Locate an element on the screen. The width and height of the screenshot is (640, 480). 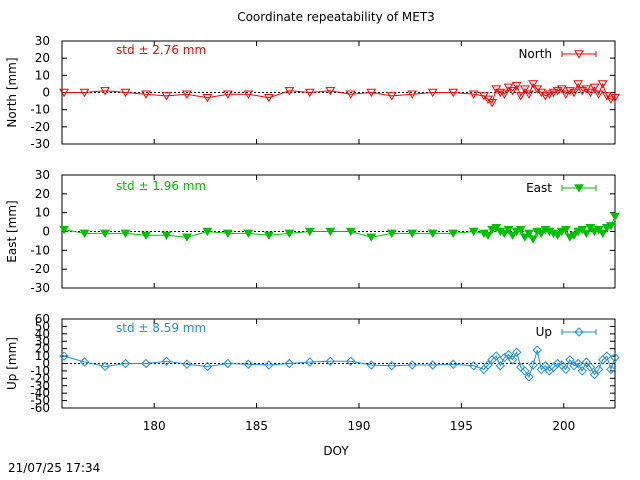
north-legend-marker is located at coordinates (579, 54).